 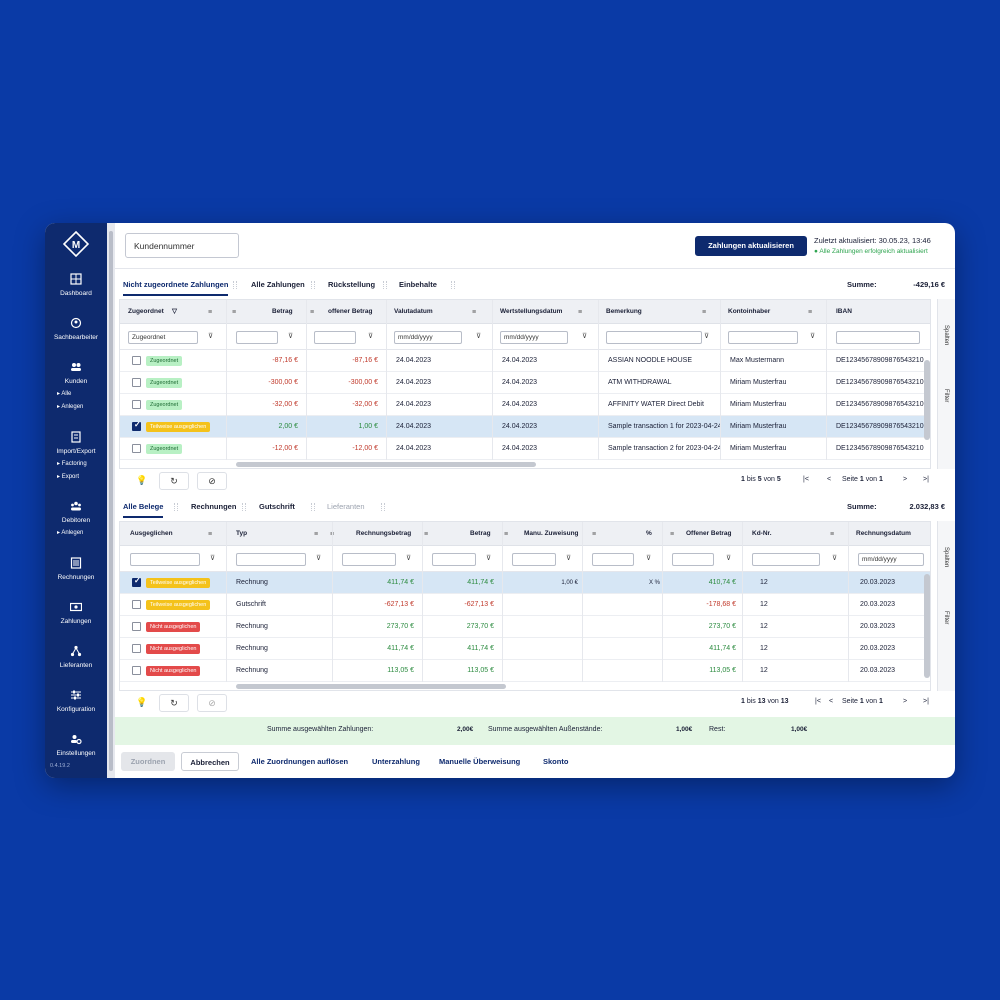 I want to click on col-offener-betrag: offener Betrag, so click(x=350, y=311).